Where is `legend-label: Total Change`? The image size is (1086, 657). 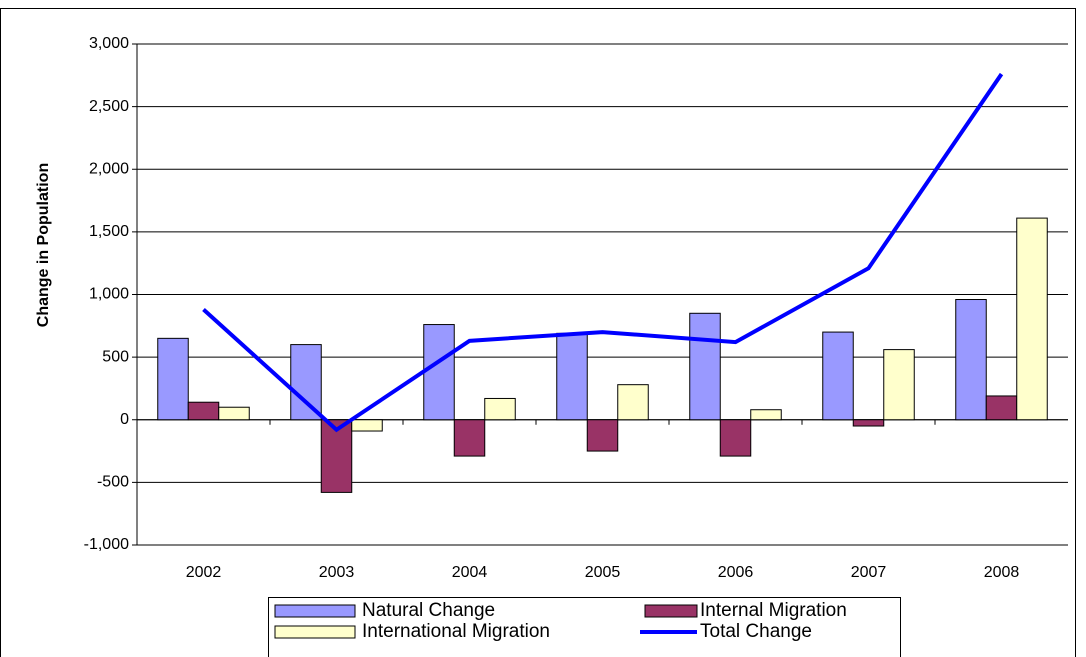 legend-label: Total Change is located at coordinates (756, 631).